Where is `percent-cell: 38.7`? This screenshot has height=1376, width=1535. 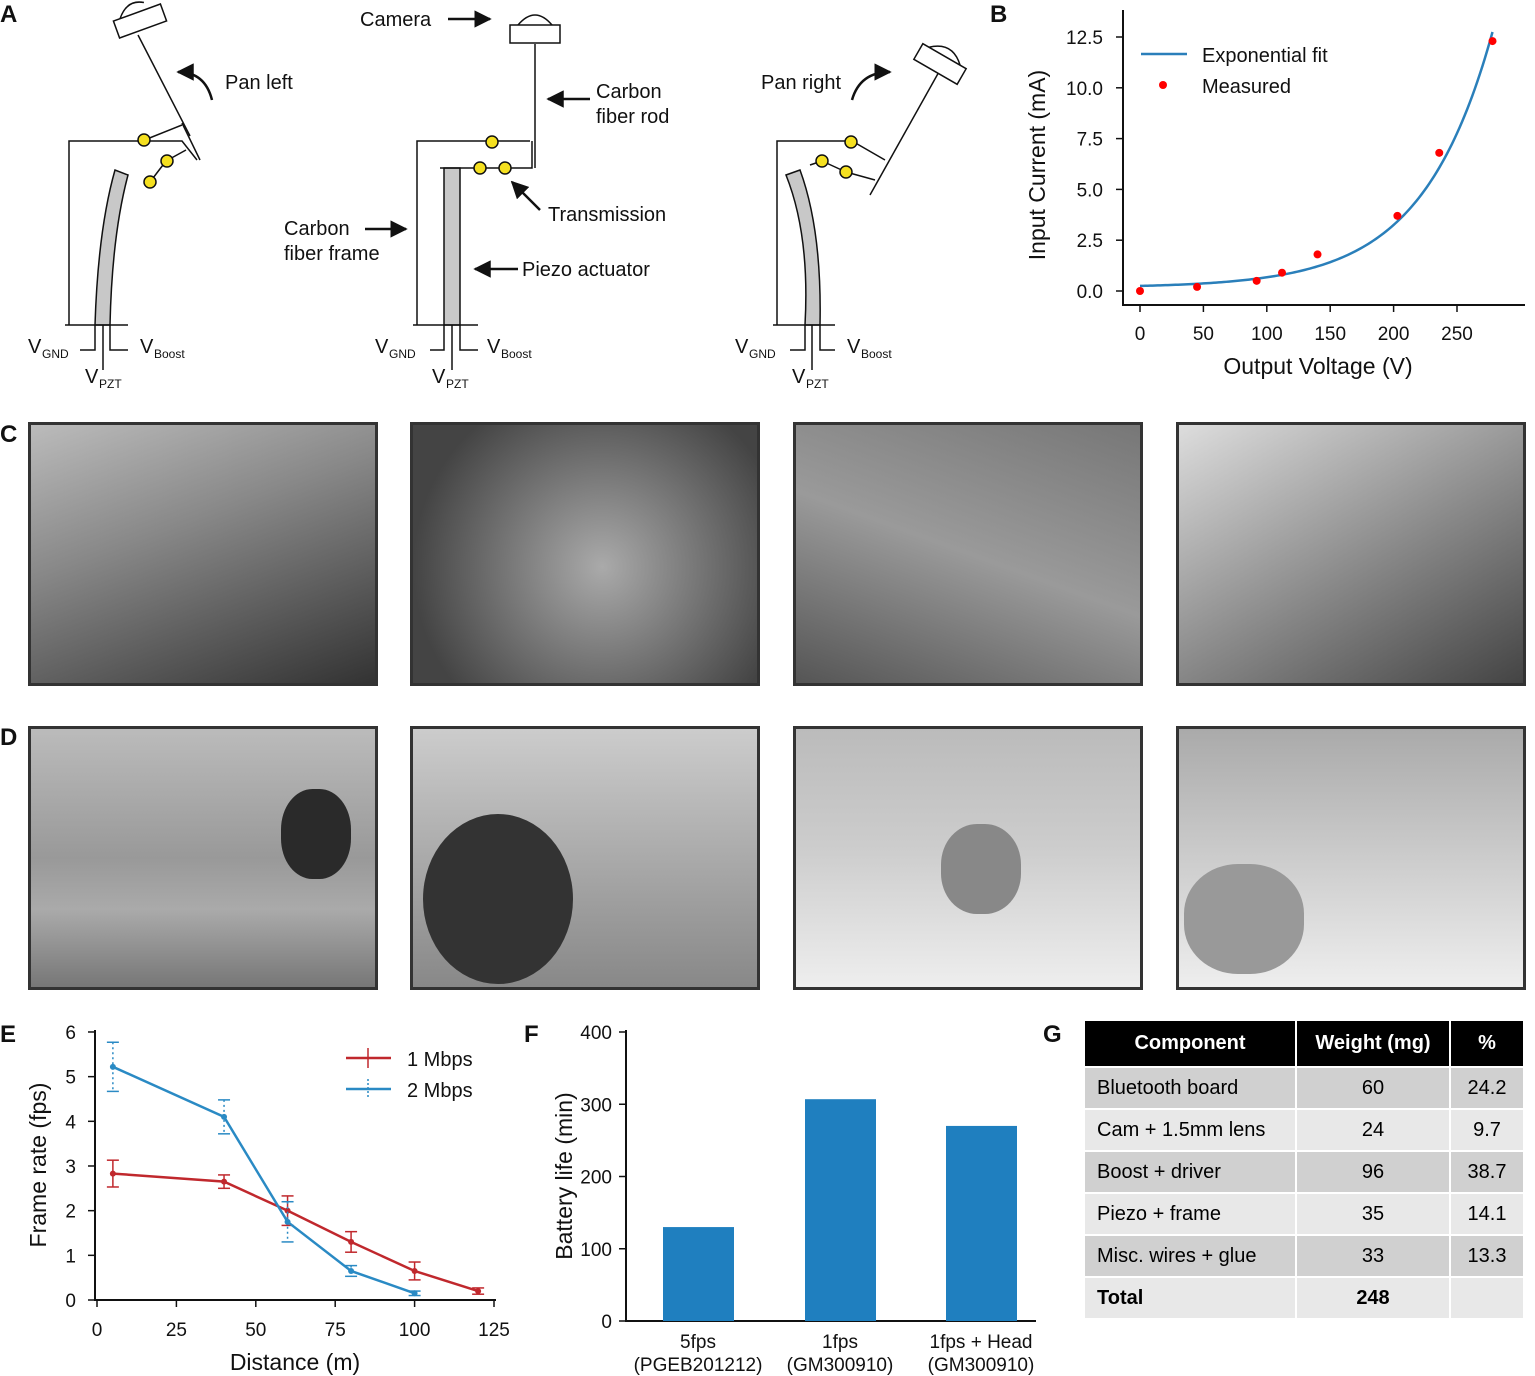
percent-cell: 38.7 is located at coordinates (1487, 1171).